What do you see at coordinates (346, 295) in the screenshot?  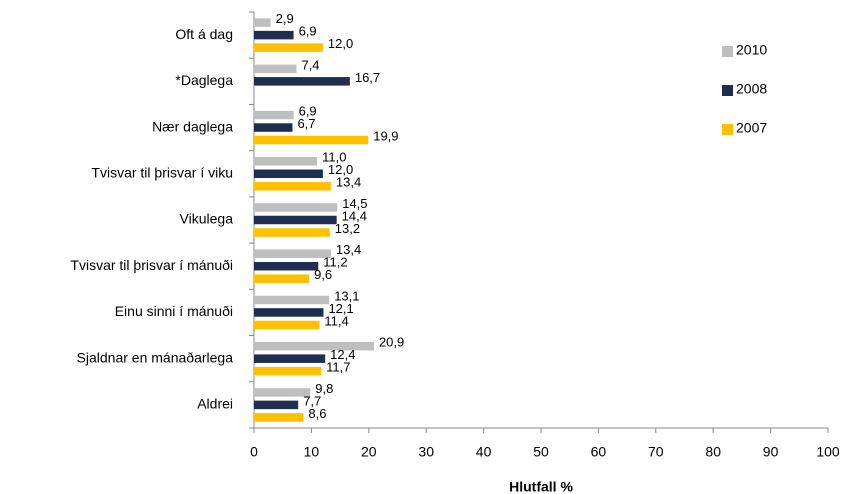 I see `value-label: 13,1` at bounding box center [346, 295].